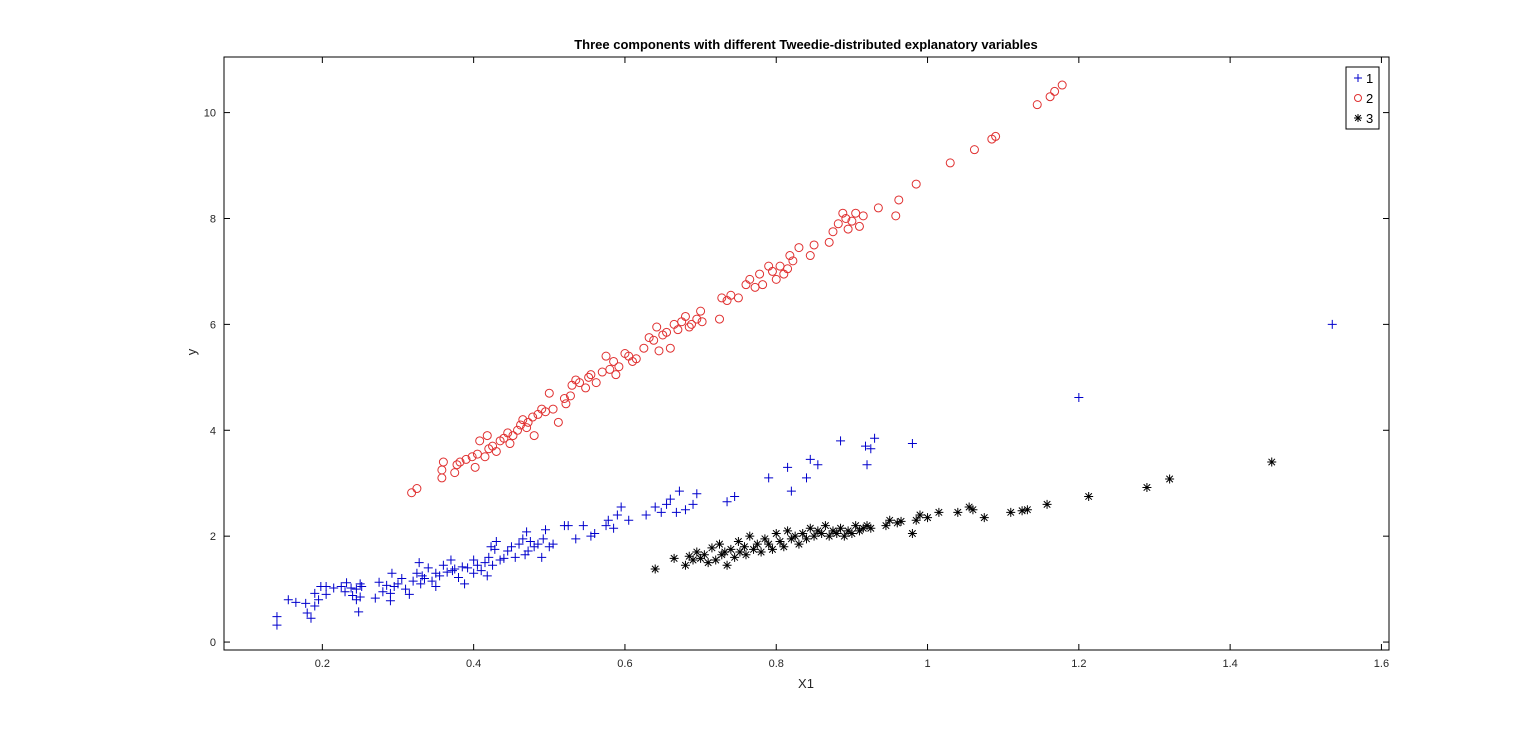  What do you see at coordinates (1381, 664) in the screenshot?
I see `x-tick-label: 1.6` at bounding box center [1381, 664].